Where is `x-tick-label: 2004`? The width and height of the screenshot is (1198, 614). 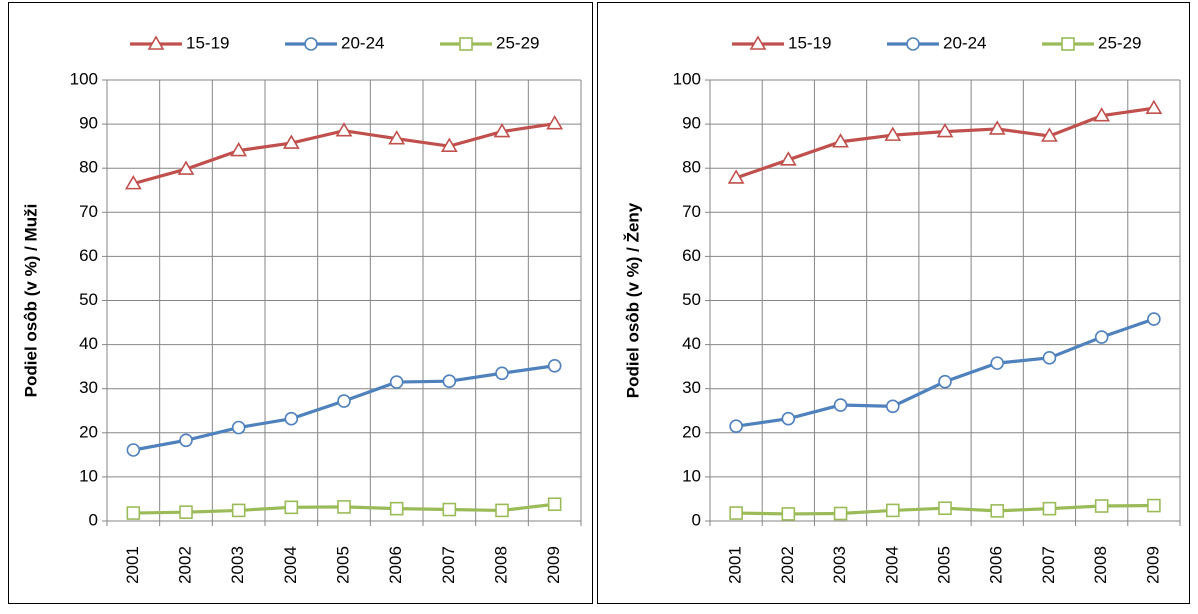 x-tick-label: 2004 is located at coordinates (290, 565).